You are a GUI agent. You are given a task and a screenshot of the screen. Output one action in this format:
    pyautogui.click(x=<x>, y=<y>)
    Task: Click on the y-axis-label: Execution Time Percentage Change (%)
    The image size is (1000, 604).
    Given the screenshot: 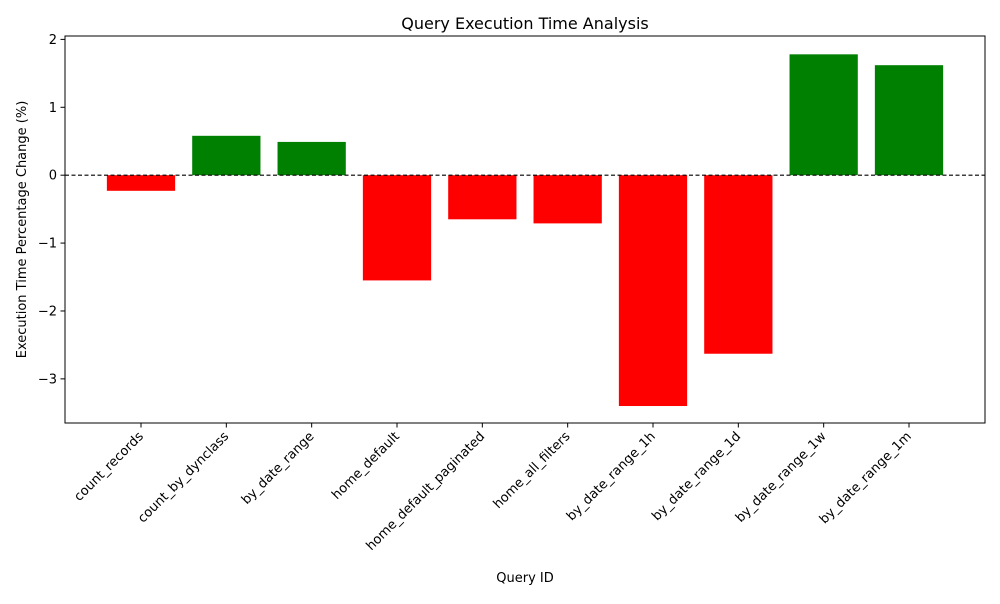 What is the action you would take?
    pyautogui.click(x=22, y=230)
    